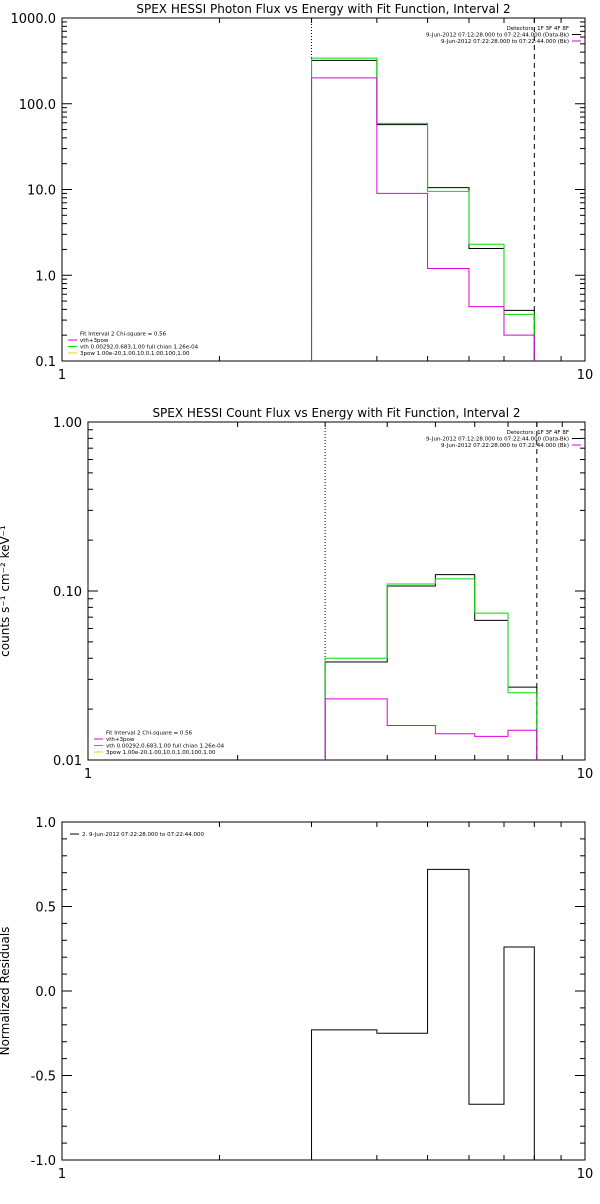 Image resolution: width=600 pixels, height=1204 pixels. I want to click on y-tick-label: 0.0, so click(45, 992).